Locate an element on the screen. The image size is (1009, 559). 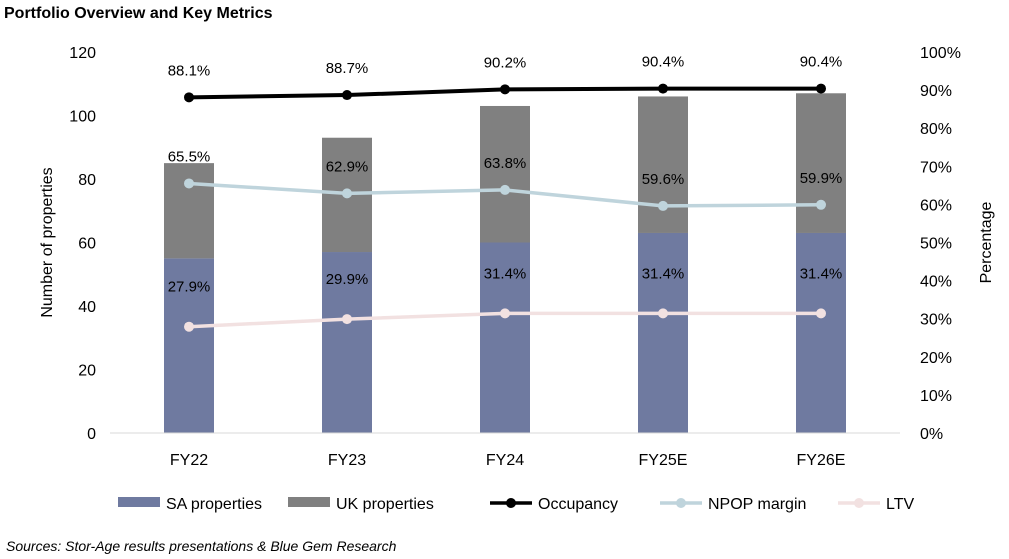
point-occupancy-fy23 is located at coordinates (347, 95).